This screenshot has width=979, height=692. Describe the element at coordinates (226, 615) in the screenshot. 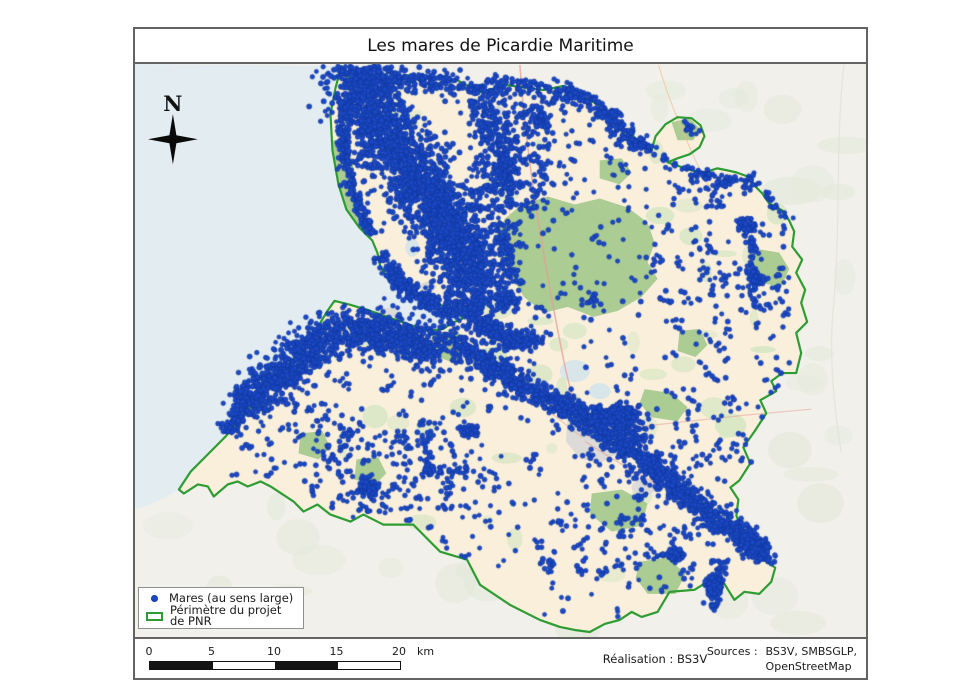

I see `legend-perimetre-label: Périmètre du projet de PNR` at that location.